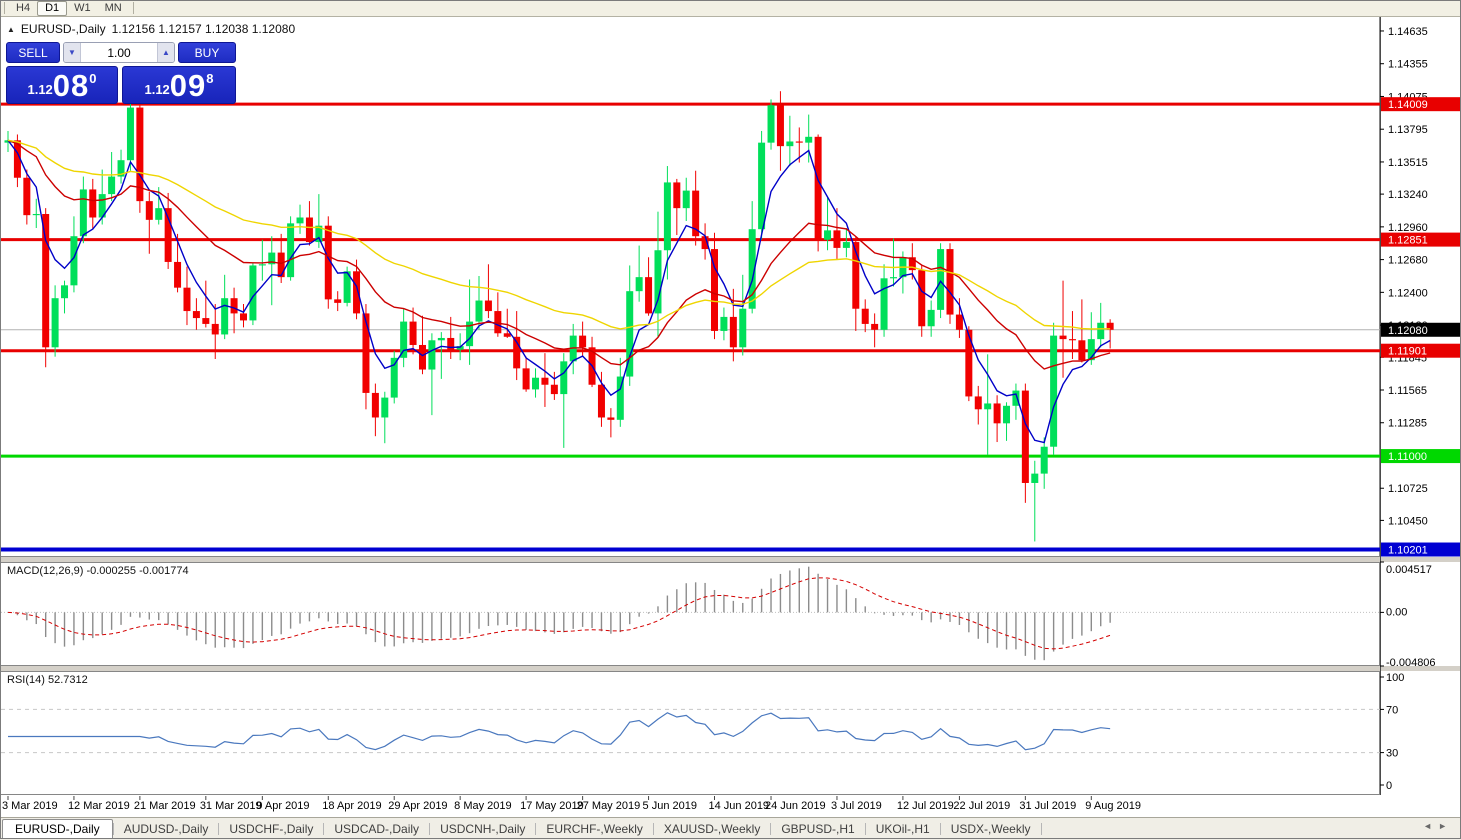 The height and width of the screenshot is (840, 1461). Describe the element at coordinates (166, 829) in the screenshot. I see `tab-audusd-daily: AUDUSD-,Daily` at that location.